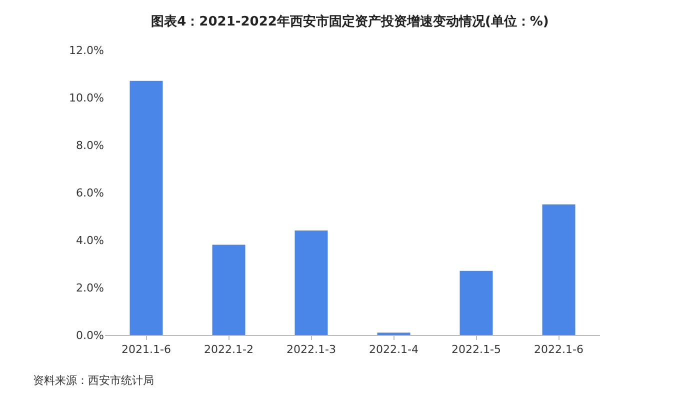 The width and height of the screenshot is (700, 405). I want to click on x-tick-label: 2022.1-6, so click(559, 349).